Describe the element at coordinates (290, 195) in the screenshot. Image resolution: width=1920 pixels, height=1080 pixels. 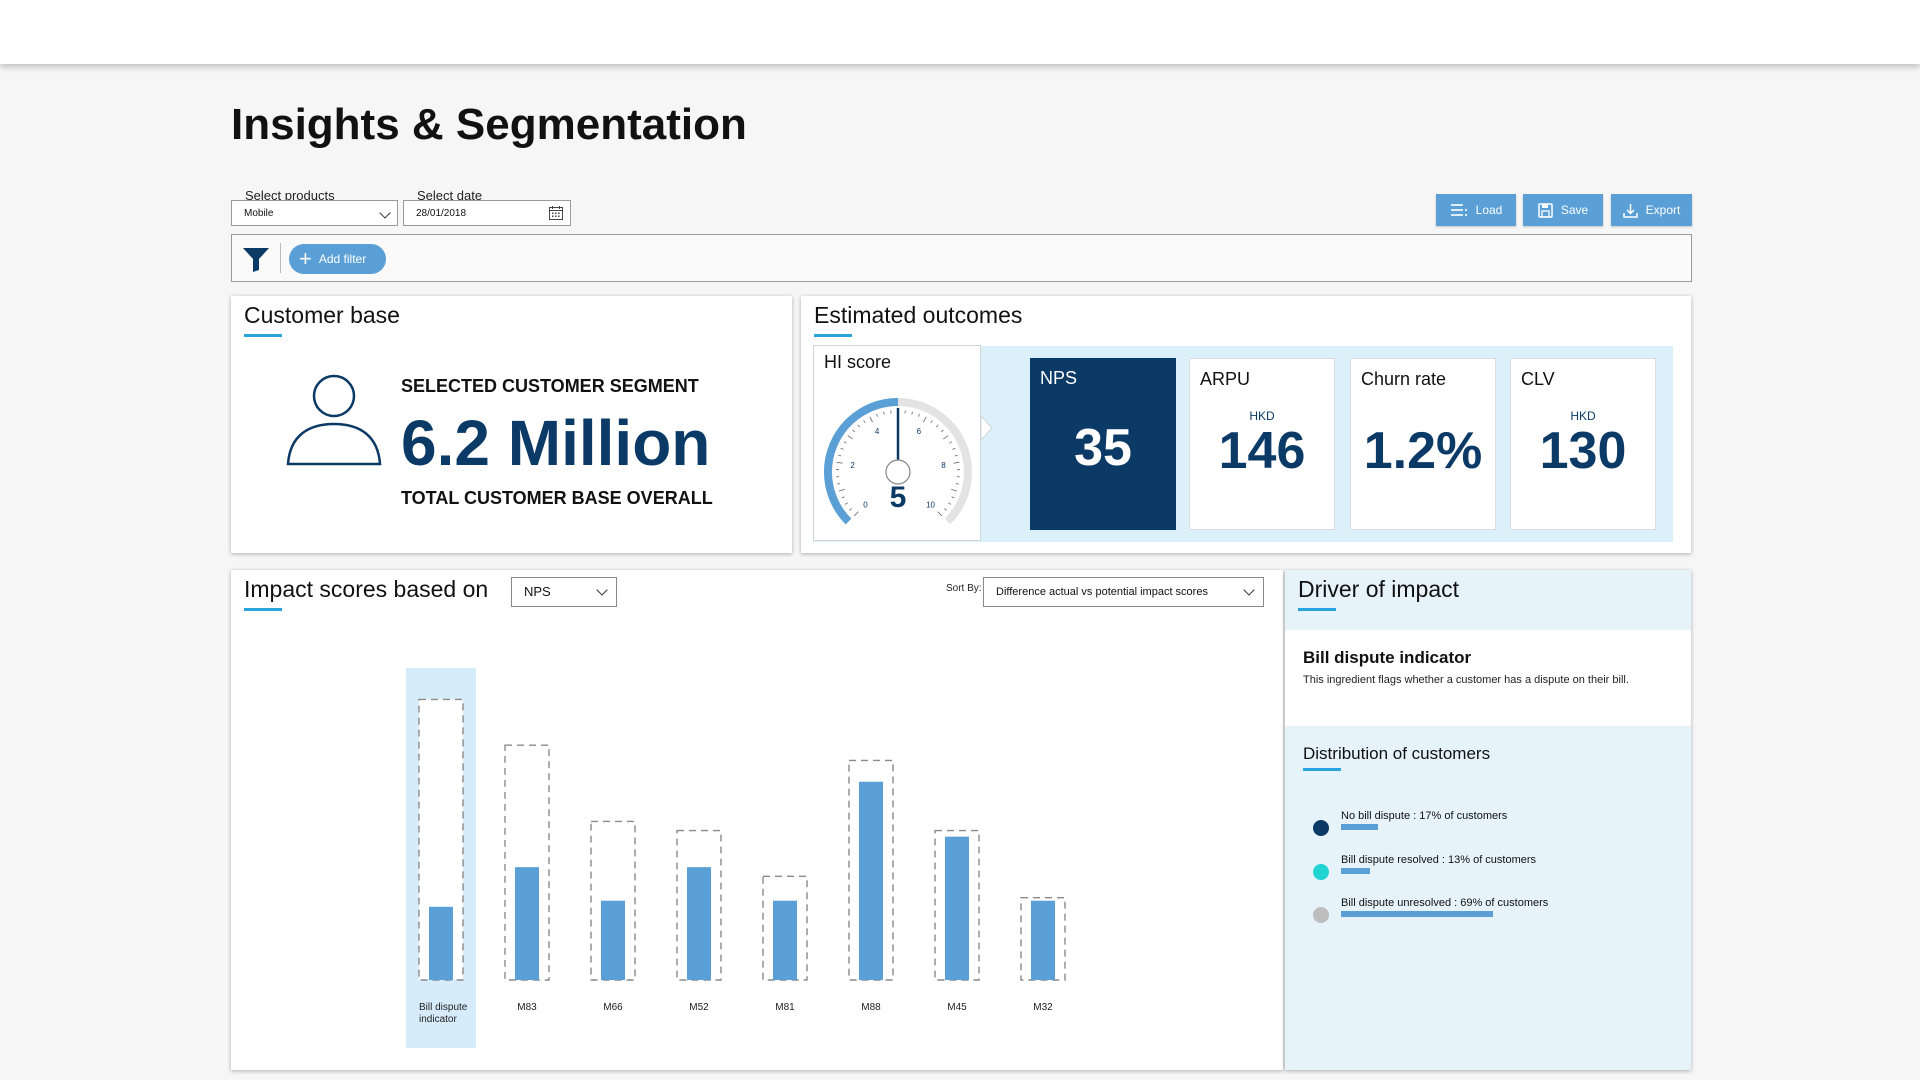
I see `products-label: Select products` at that location.